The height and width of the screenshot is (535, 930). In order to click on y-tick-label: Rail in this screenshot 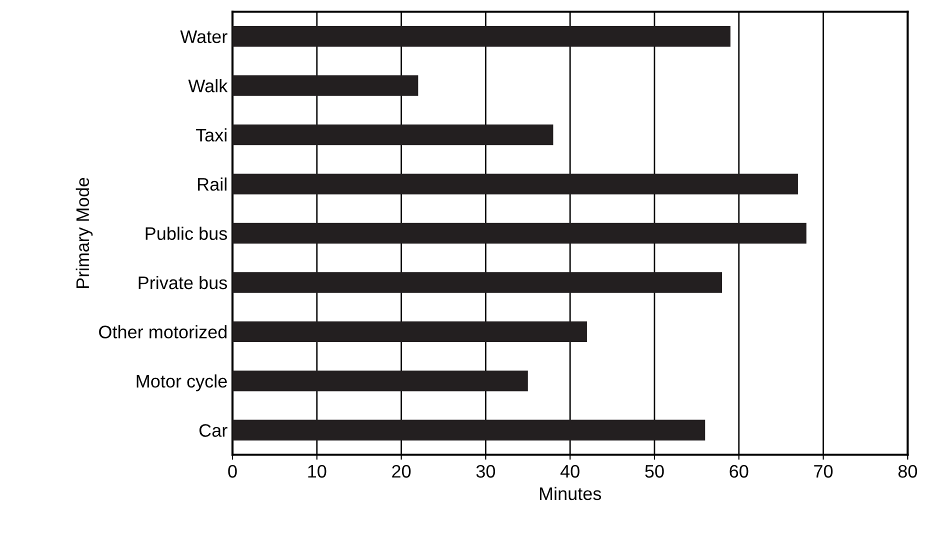, I will do `click(212, 184)`.